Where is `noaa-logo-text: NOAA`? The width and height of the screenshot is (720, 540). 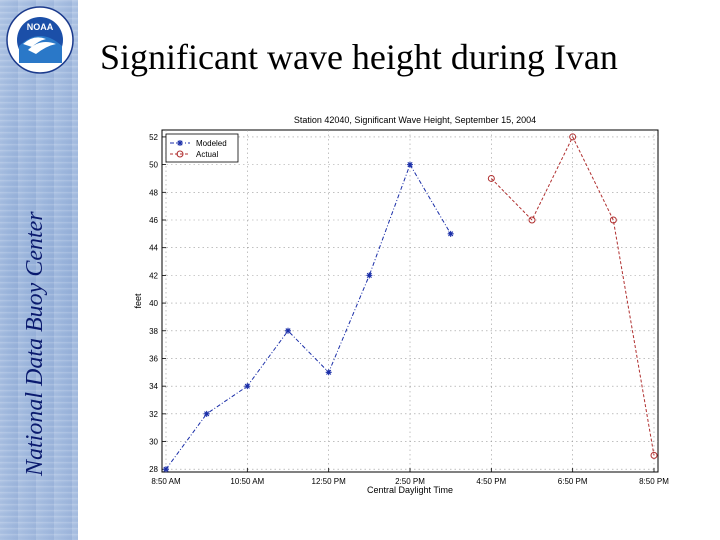
noaa-logo-text: NOAA is located at coordinates (40, 27).